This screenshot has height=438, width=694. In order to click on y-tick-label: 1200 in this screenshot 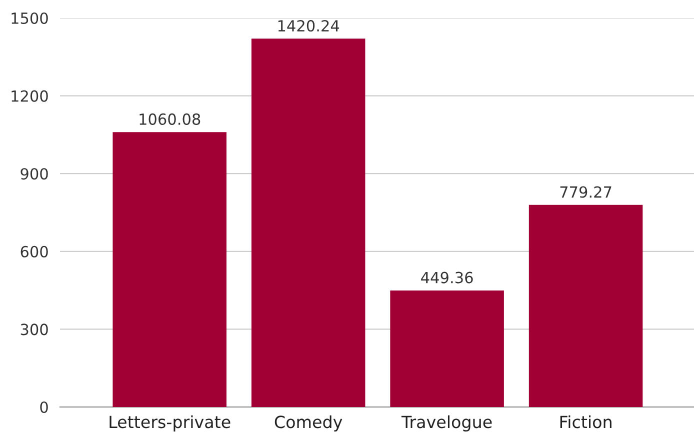, I will do `click(30, 96)`.